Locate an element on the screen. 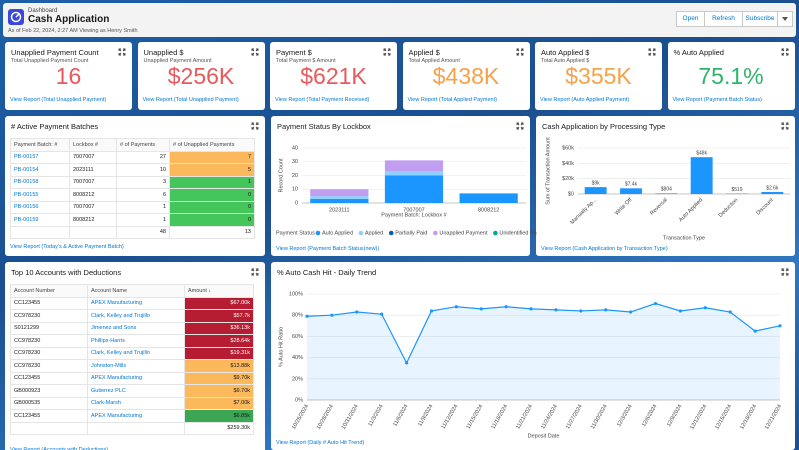  total-row: 48 13 is located at coordinates (132, 232).